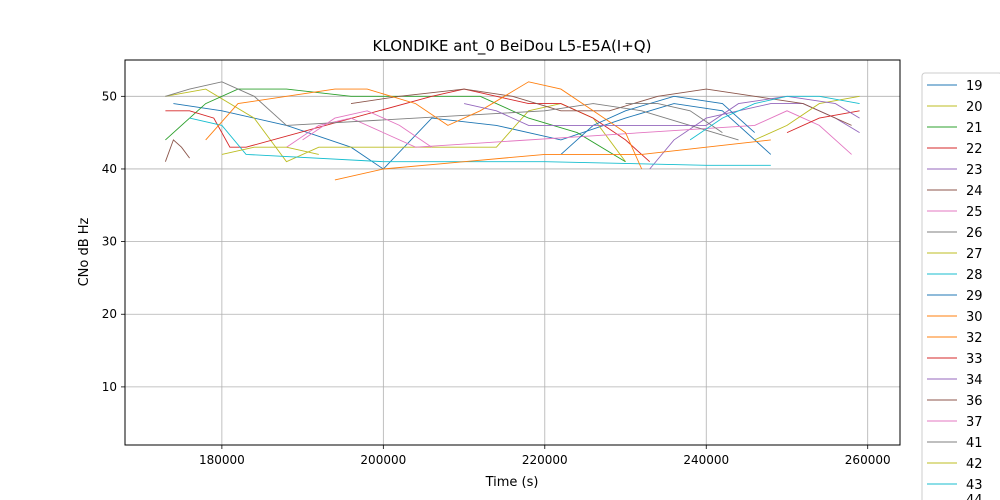 This screenshot has height=500, width=1000. I want to click on legend-label-29: 29, so click(974, 296).